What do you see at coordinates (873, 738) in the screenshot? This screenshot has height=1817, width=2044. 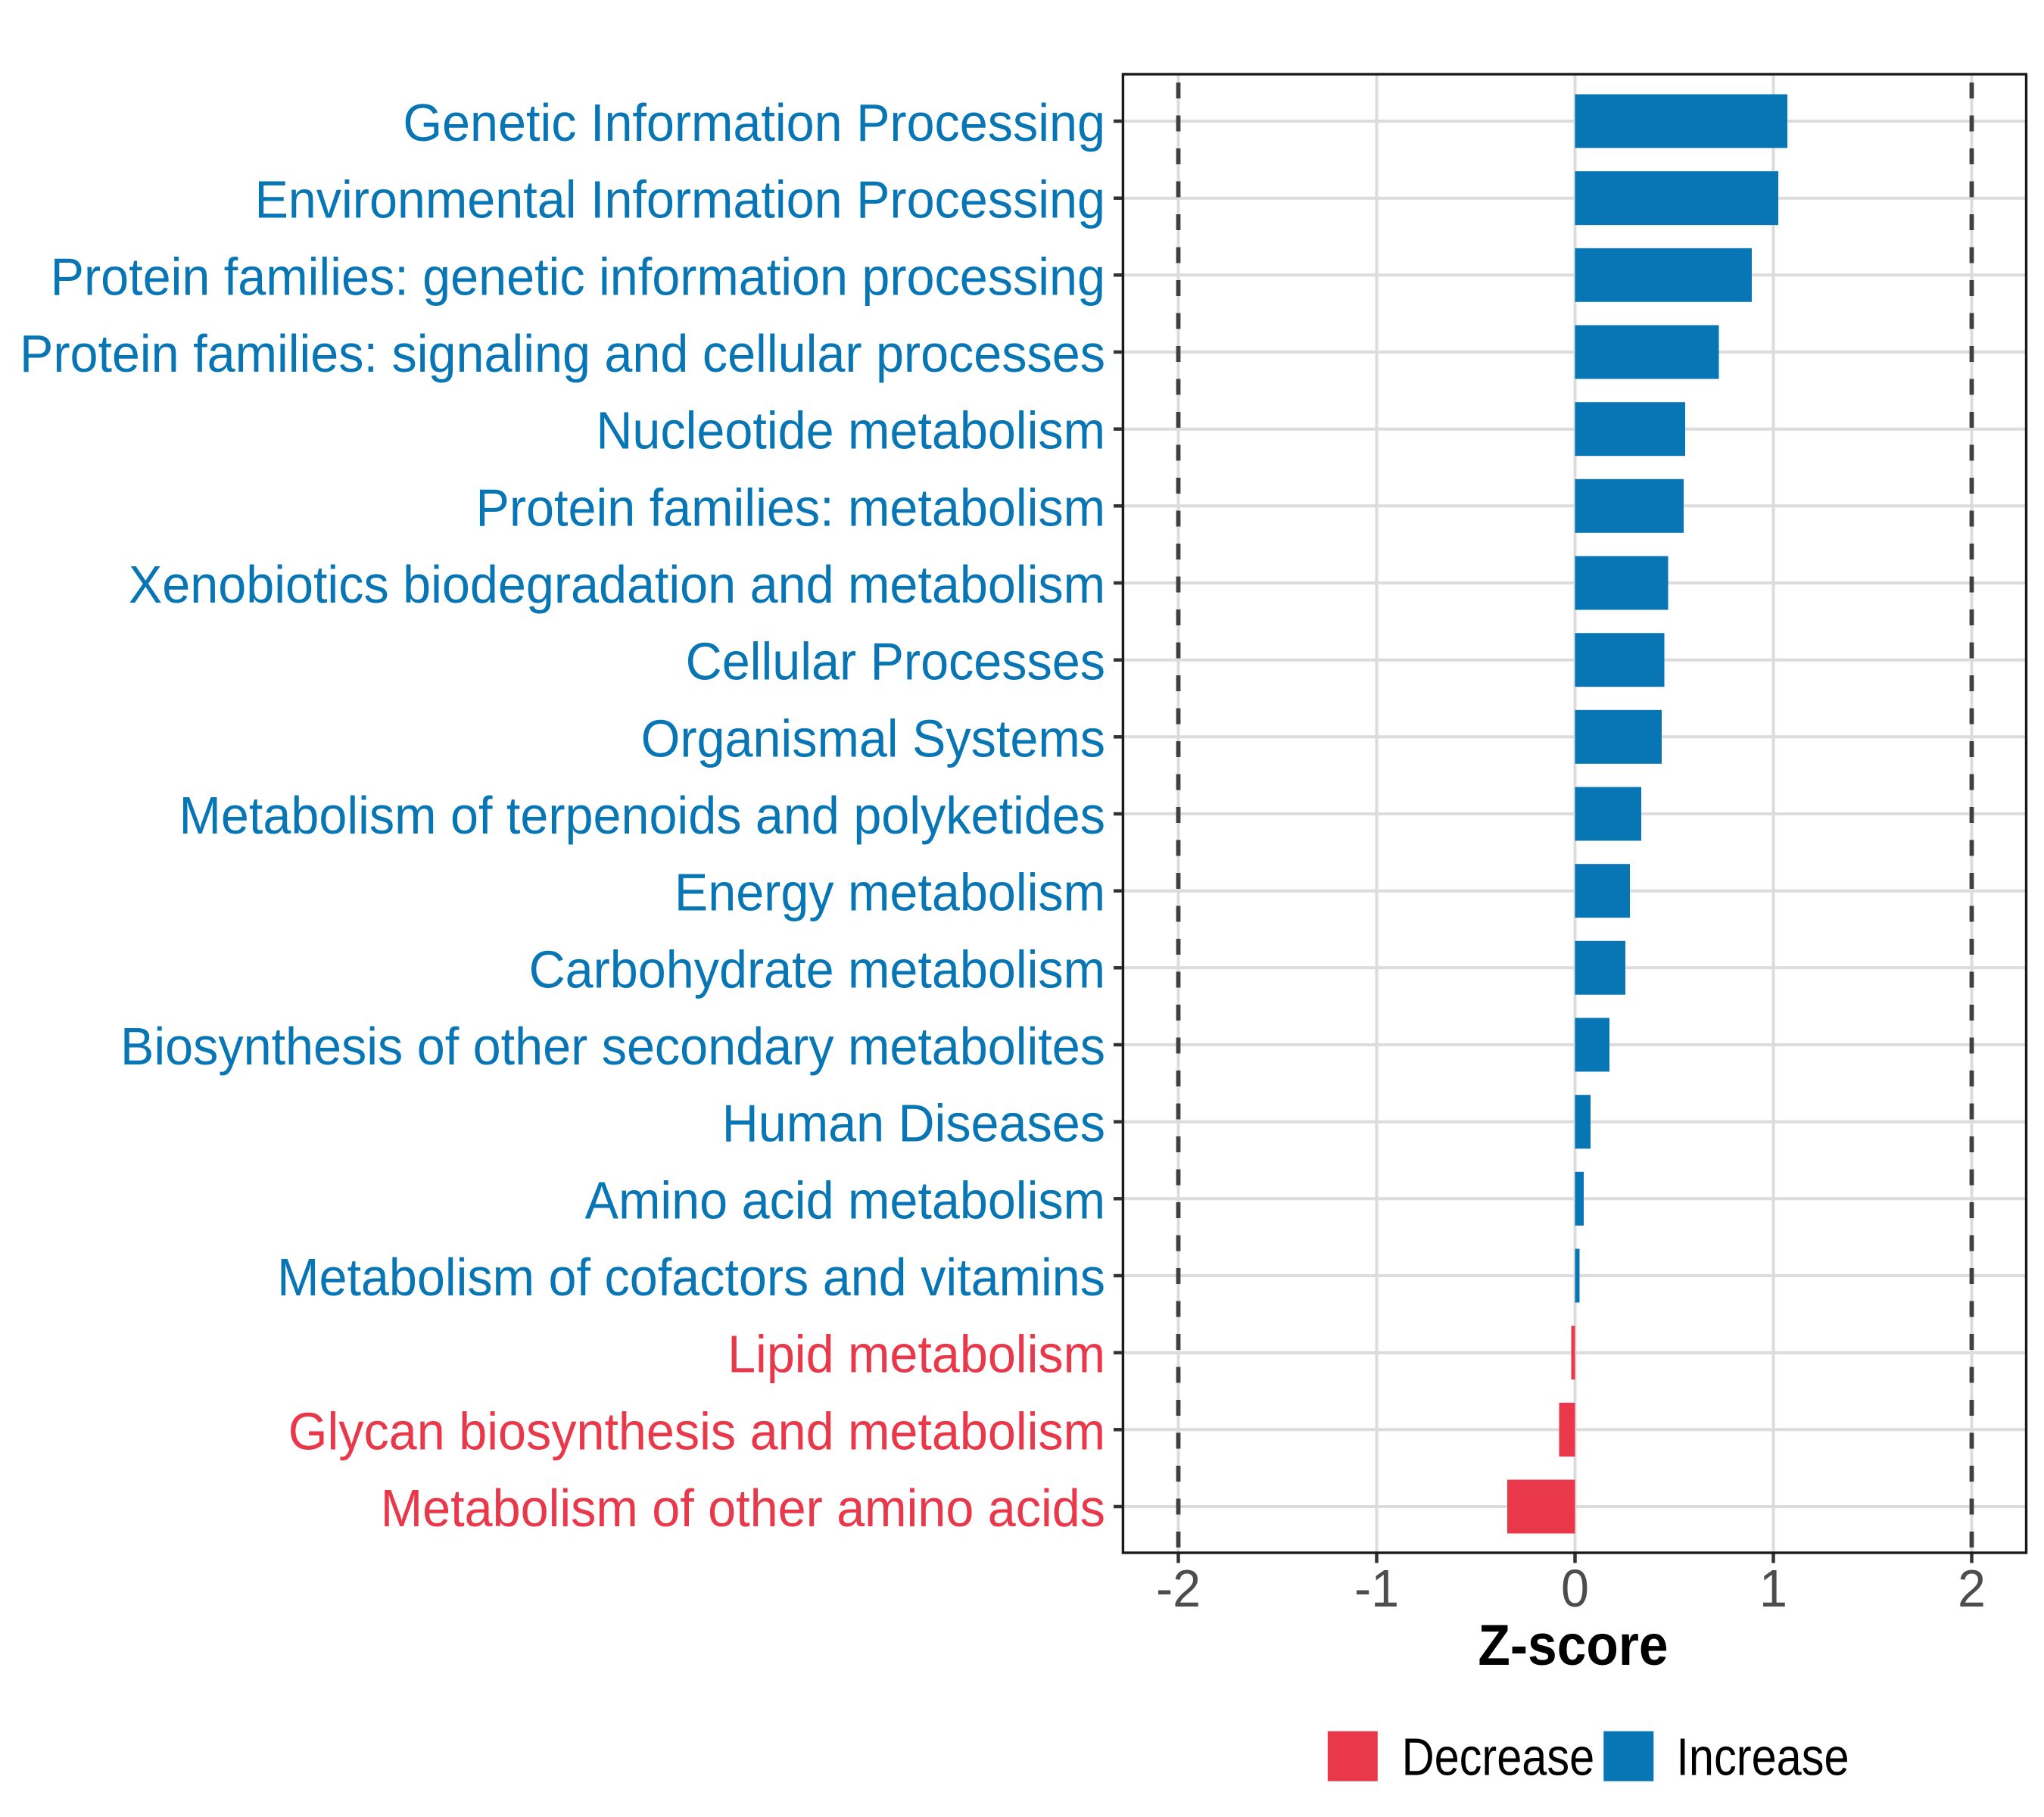 I see `svg-text: Organismal Systems` at bounding box center [873, 738].